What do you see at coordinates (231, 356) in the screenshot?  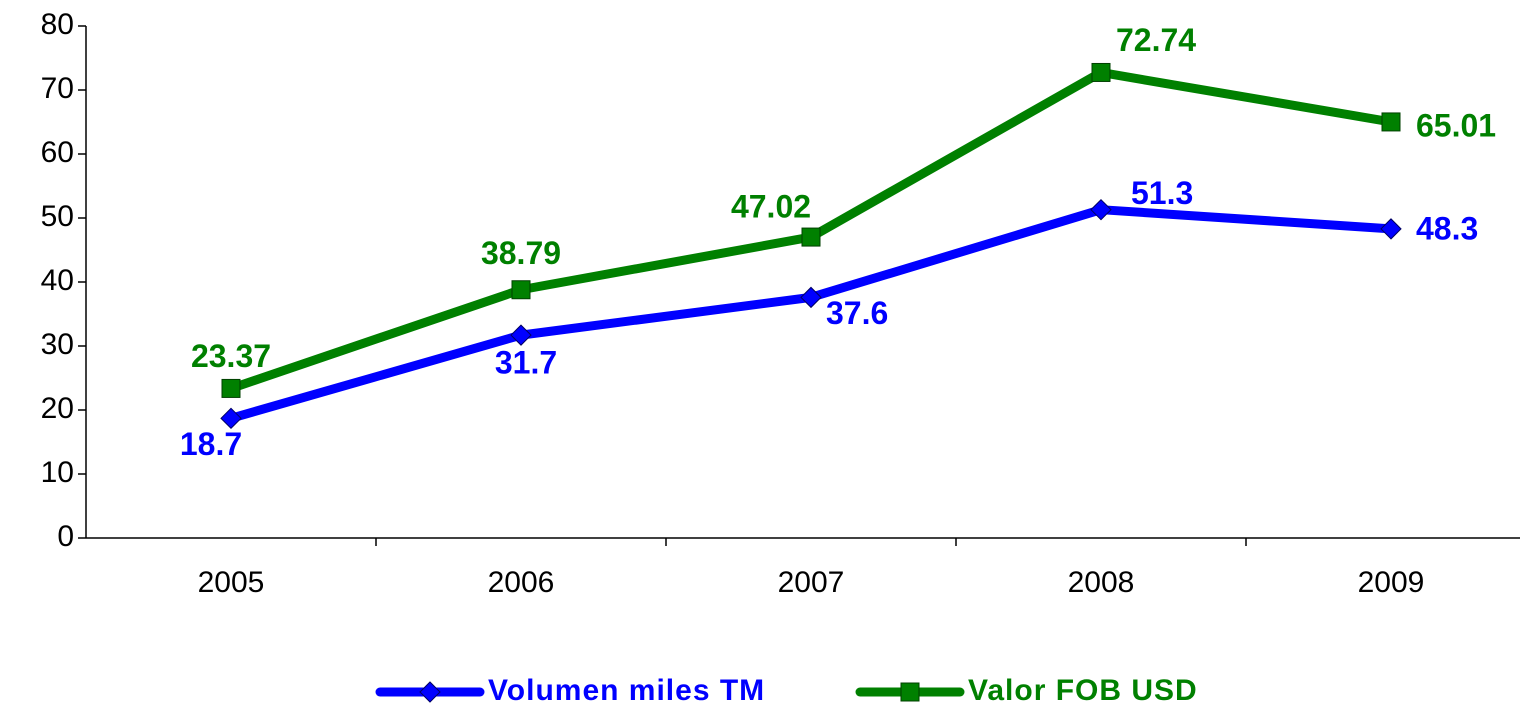 I see `data-label: 23.37` at bounding box center [231, 356].